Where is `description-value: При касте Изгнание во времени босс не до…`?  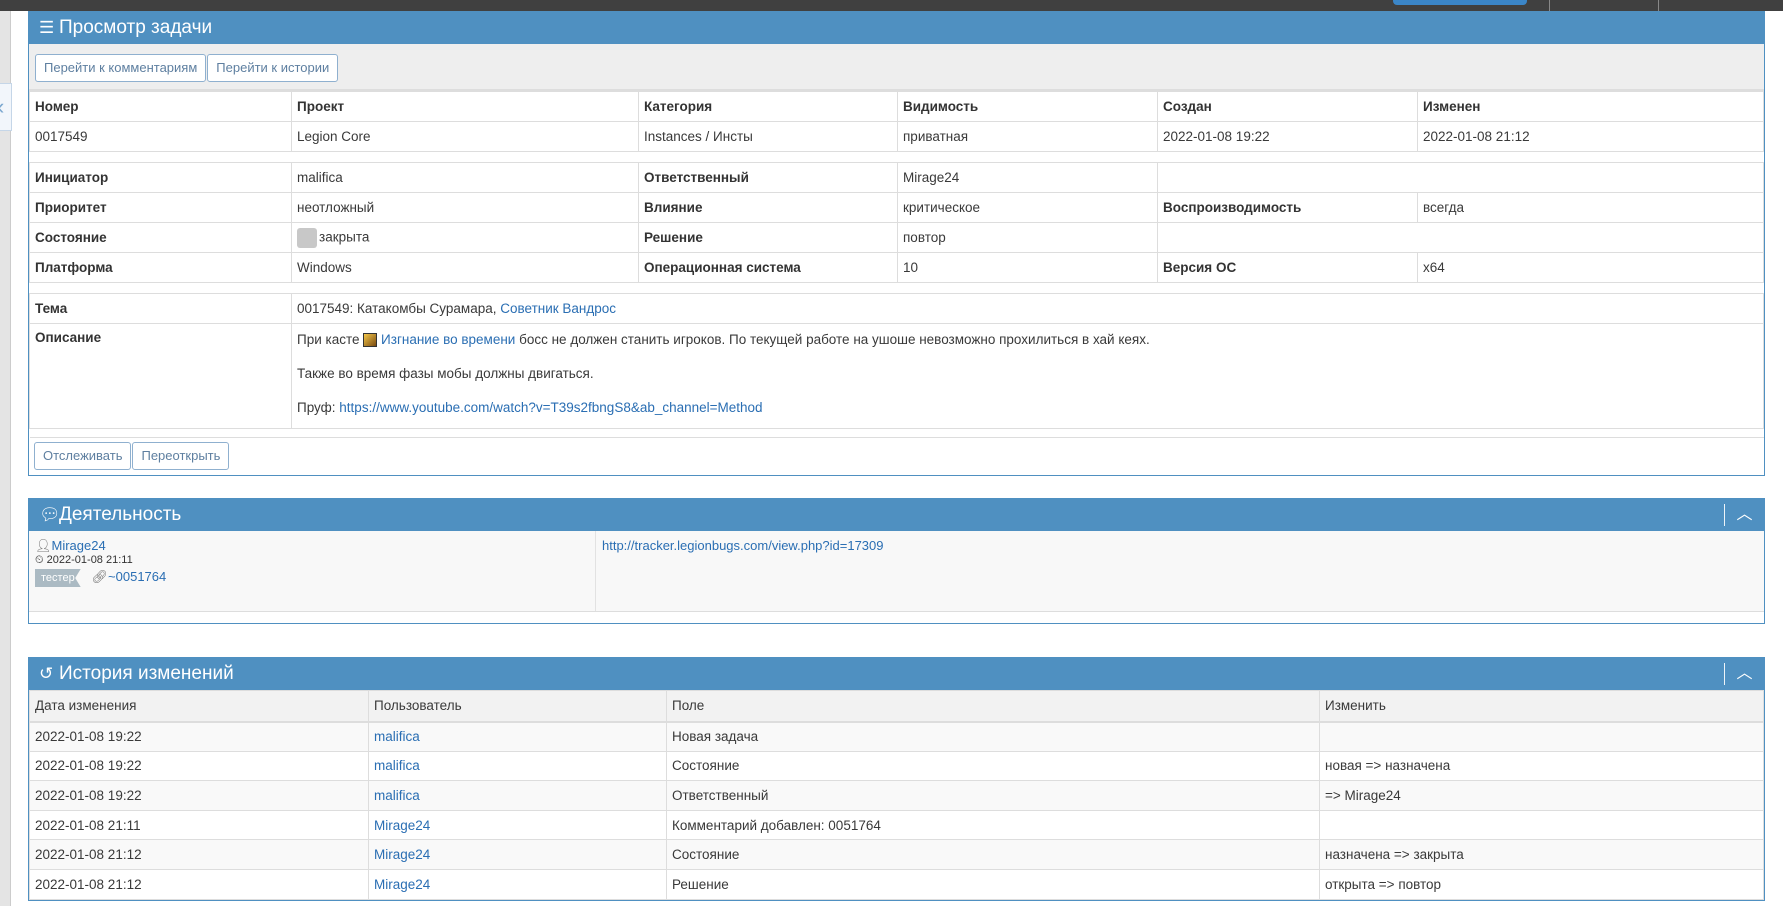
description-value: При касте Изгнание во времени босс не до… is located at coordinates (1027, 376).